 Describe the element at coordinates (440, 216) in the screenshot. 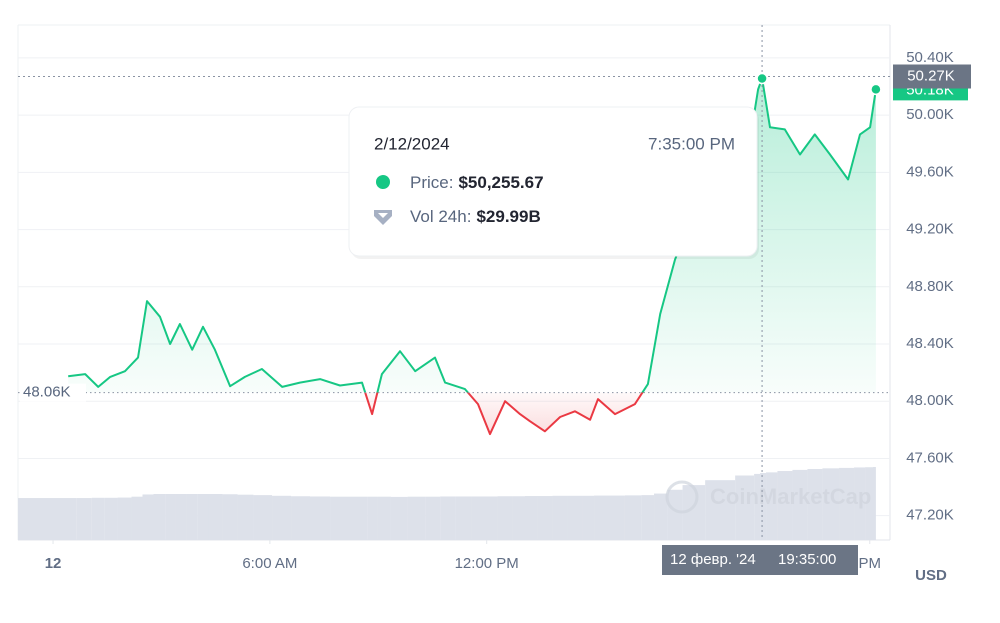

I see `tooltip-volume-label: Vol 24h:` at that location.